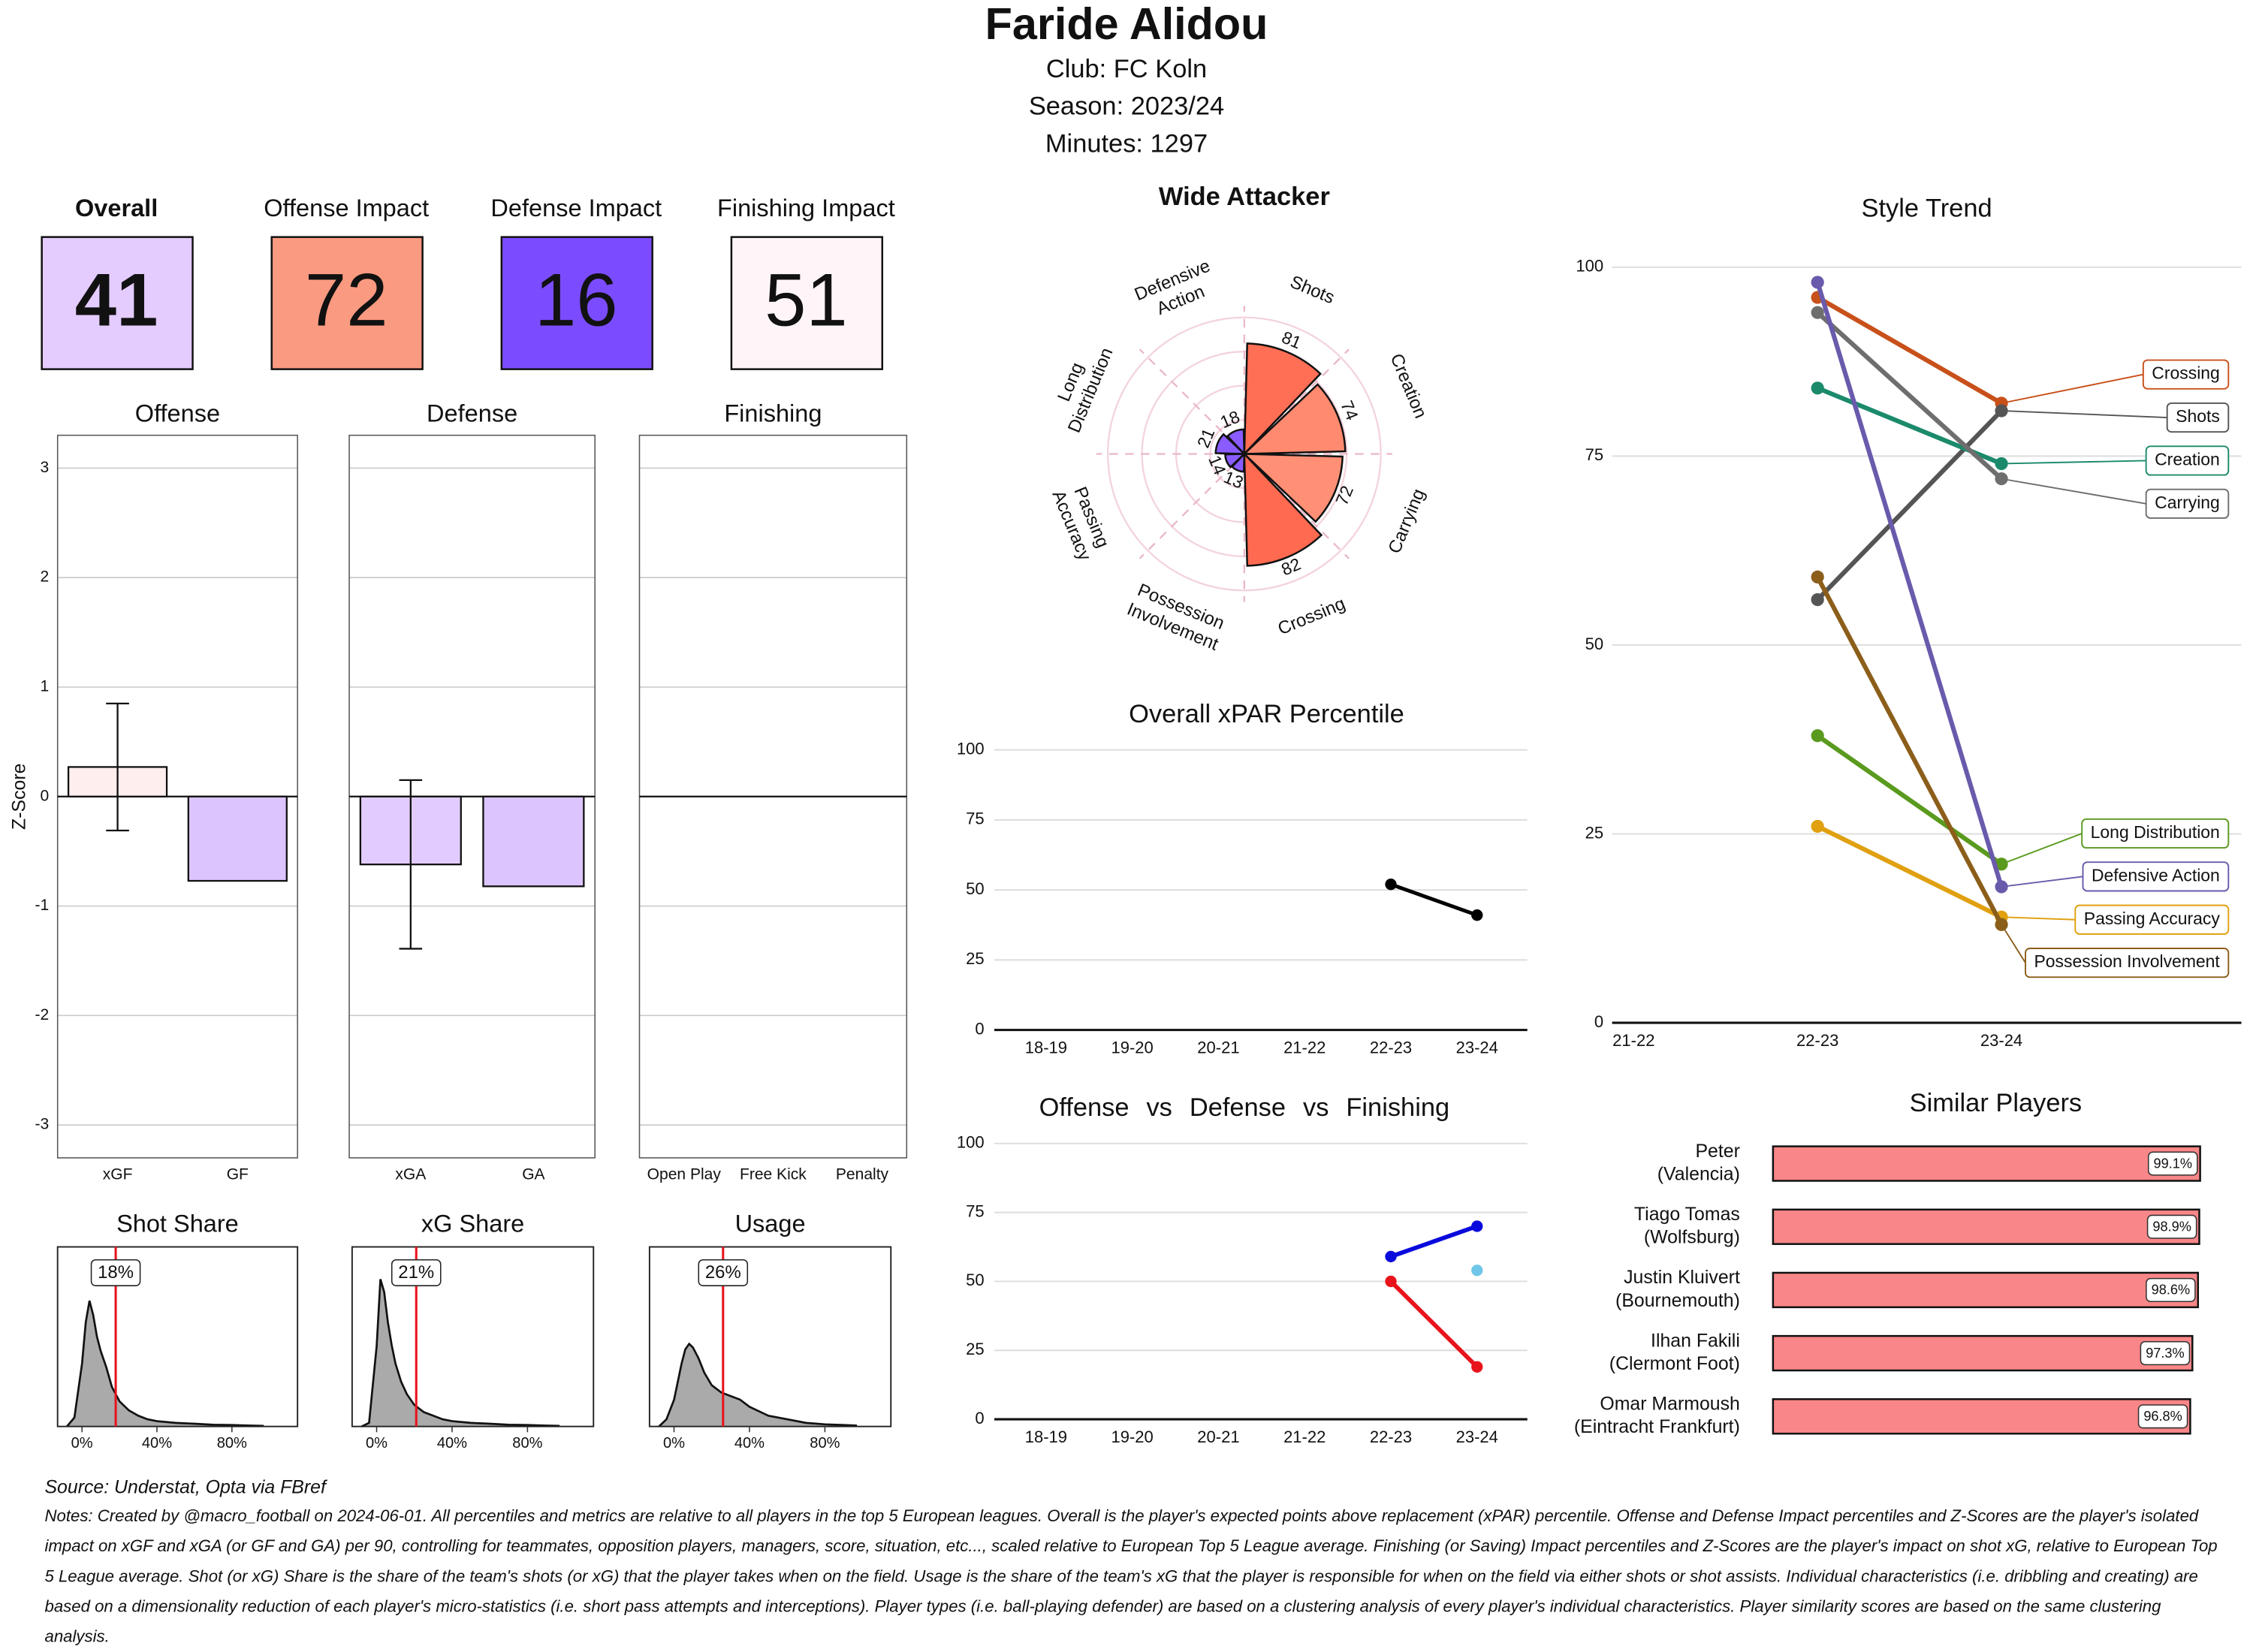 The width and height of the screenshot is (2253, 1652). What do you see at coordinates (2127, 961) in the screenshot?
I see `legend-label: Possession Involvement` at bounding box center [2127, 961].